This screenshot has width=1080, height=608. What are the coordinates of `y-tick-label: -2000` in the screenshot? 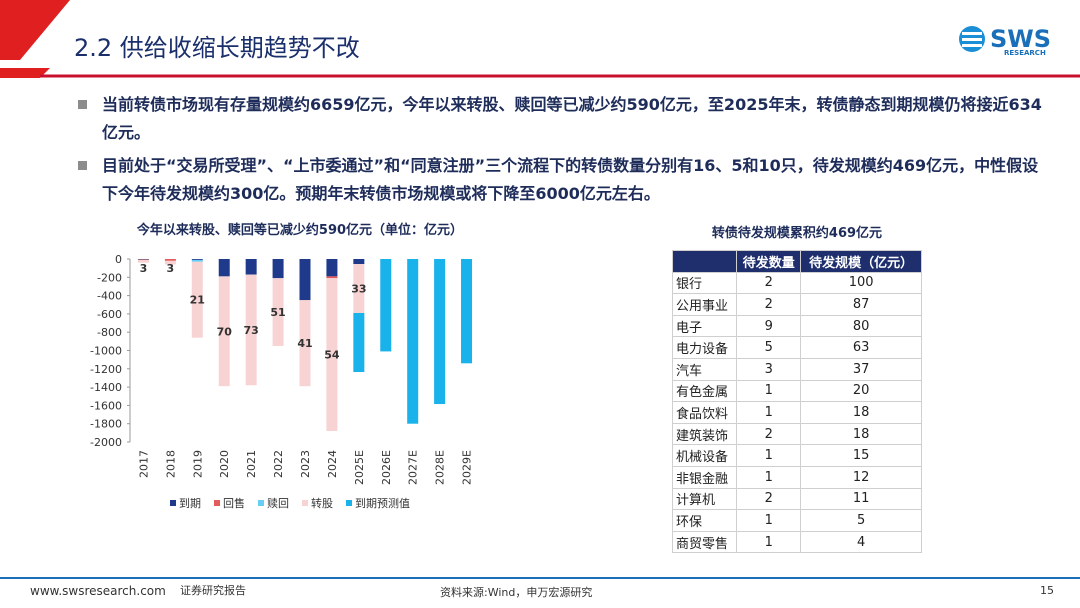 It's located at (106, 442).